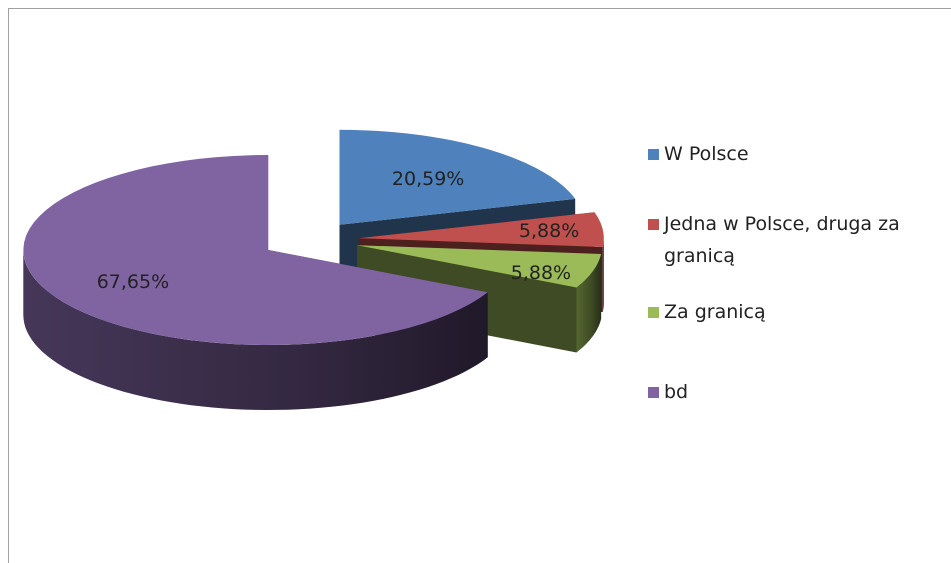 This screenshot has height=563, width=951. I want to click on data-label: 67,65%, so click(133, 282).